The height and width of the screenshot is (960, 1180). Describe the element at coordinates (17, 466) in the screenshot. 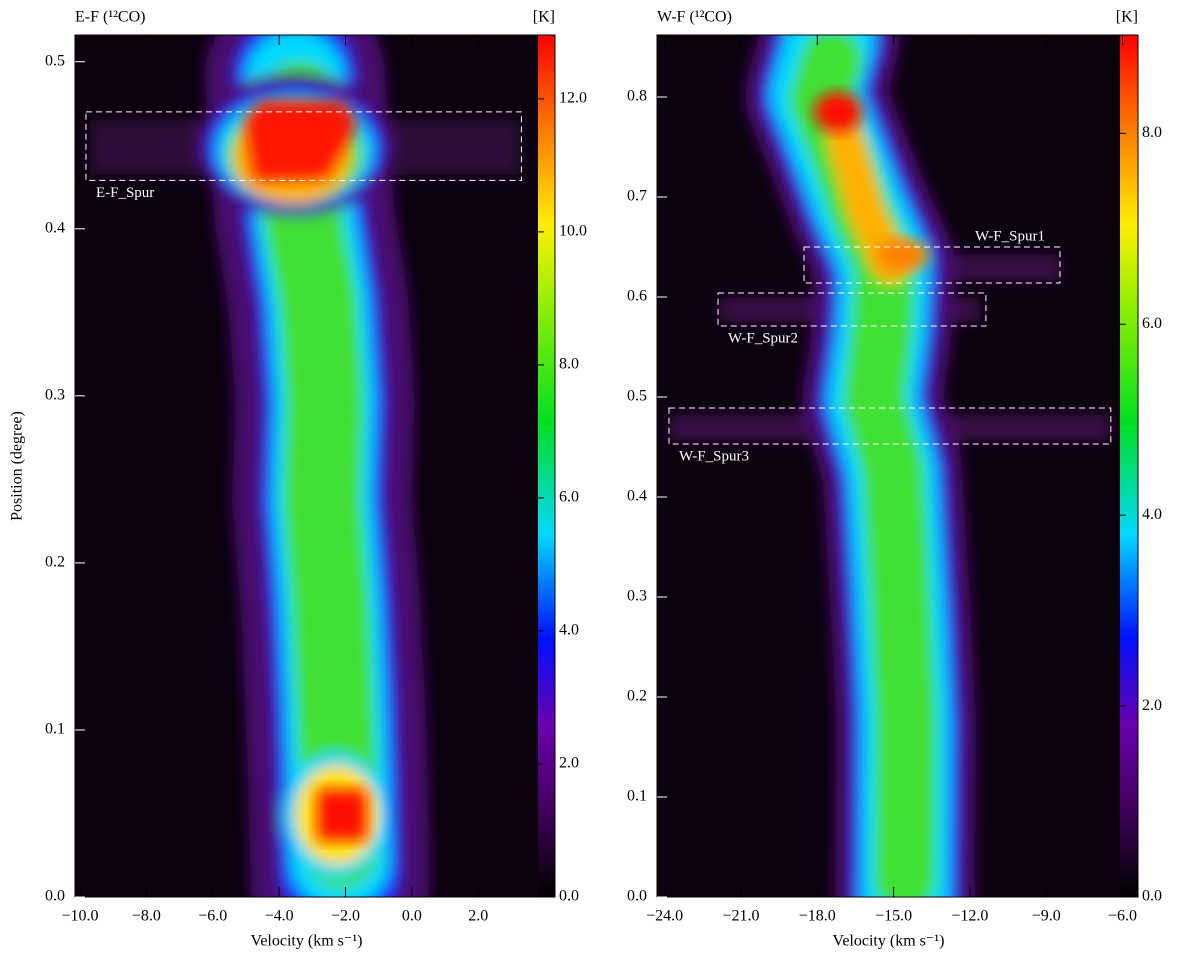

I see `y-axis-label: Position (degree)` at that location.